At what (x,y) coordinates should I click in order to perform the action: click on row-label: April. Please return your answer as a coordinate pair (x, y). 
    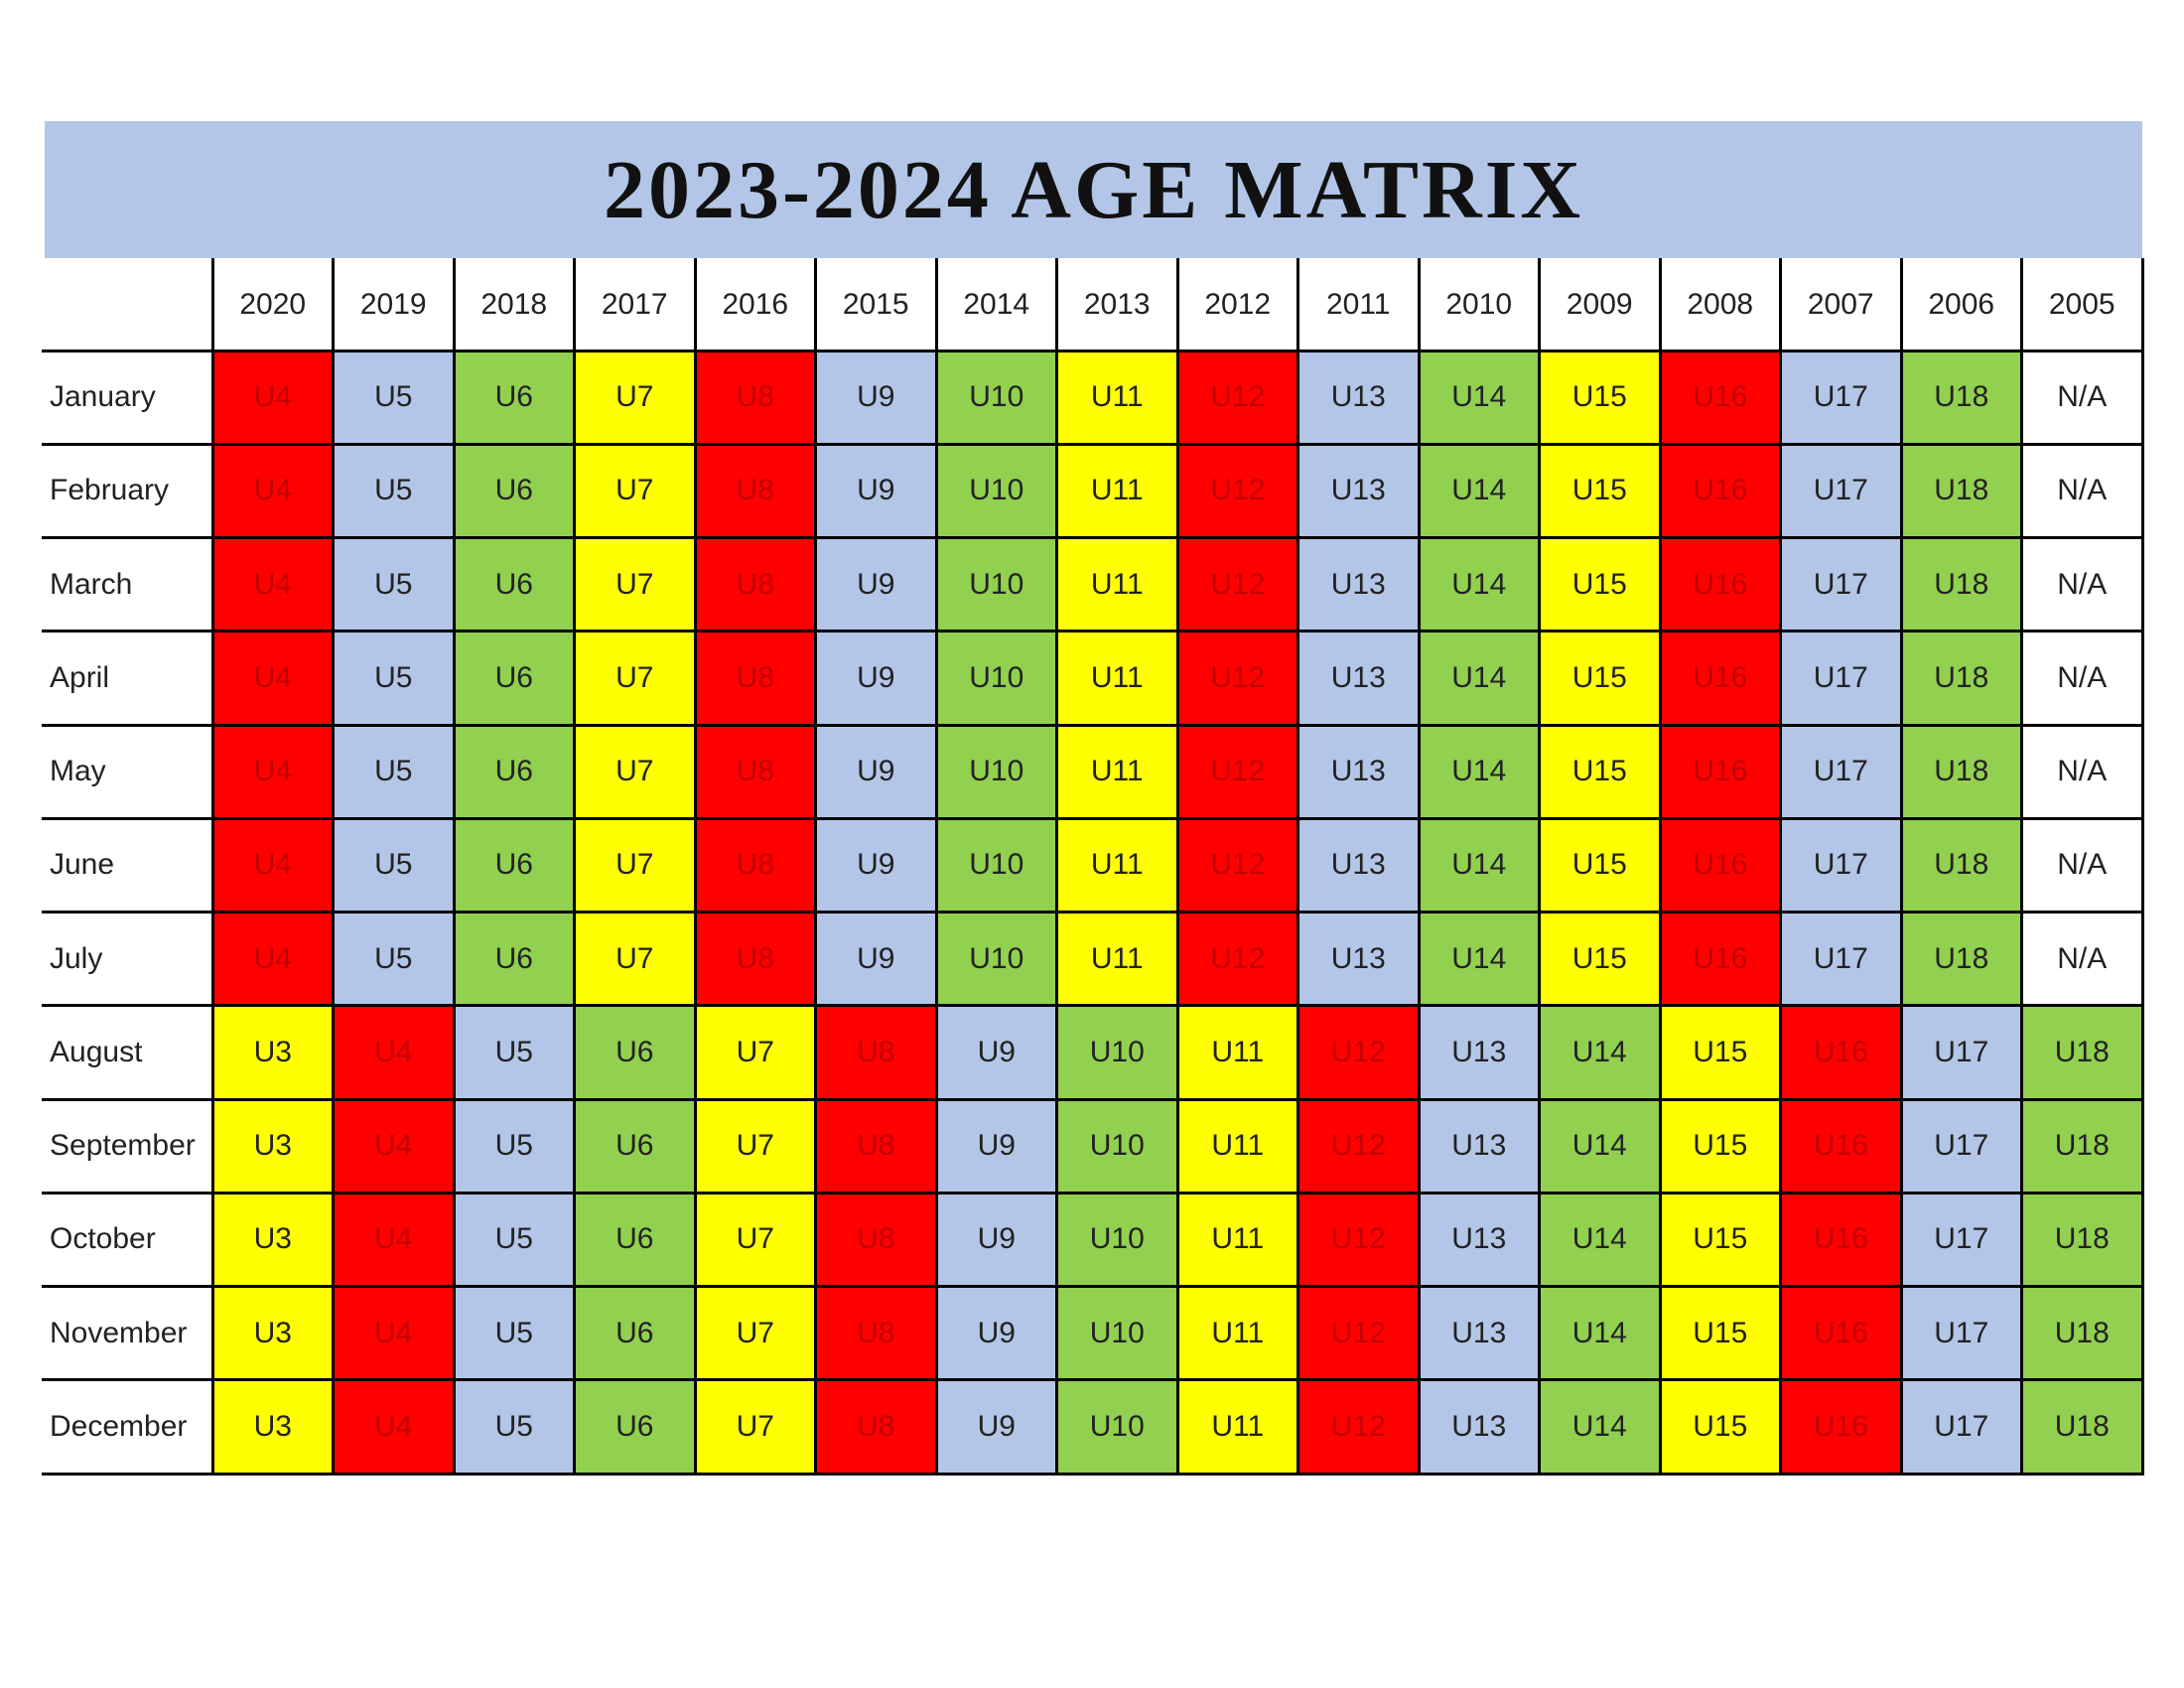
    Looking at the image, I should click on (80, 677).